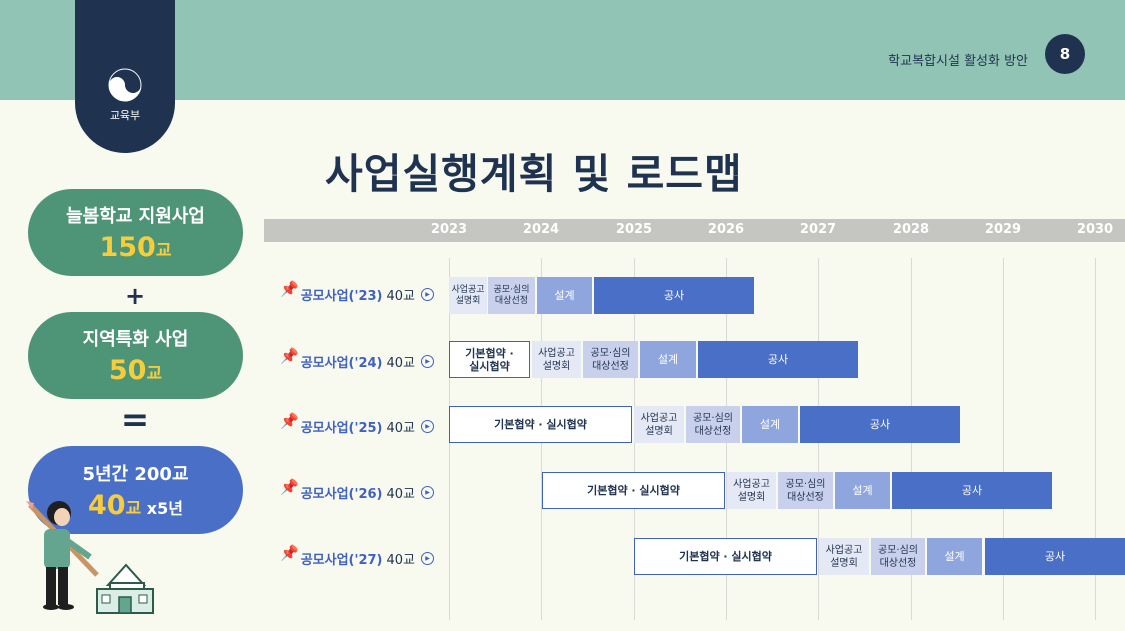 This screenshot has width=1125, height=631. I want to click on year-header-bar, so click(694, 230).